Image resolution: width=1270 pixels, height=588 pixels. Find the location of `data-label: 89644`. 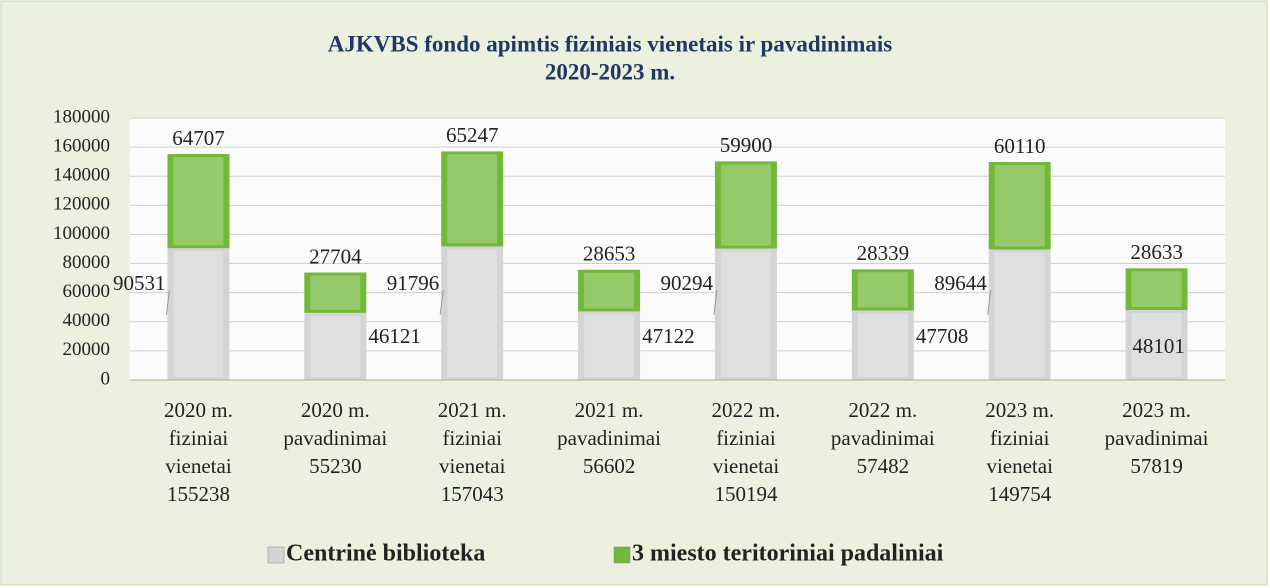

data-label: 89644 is located at coordinates (960, 283).